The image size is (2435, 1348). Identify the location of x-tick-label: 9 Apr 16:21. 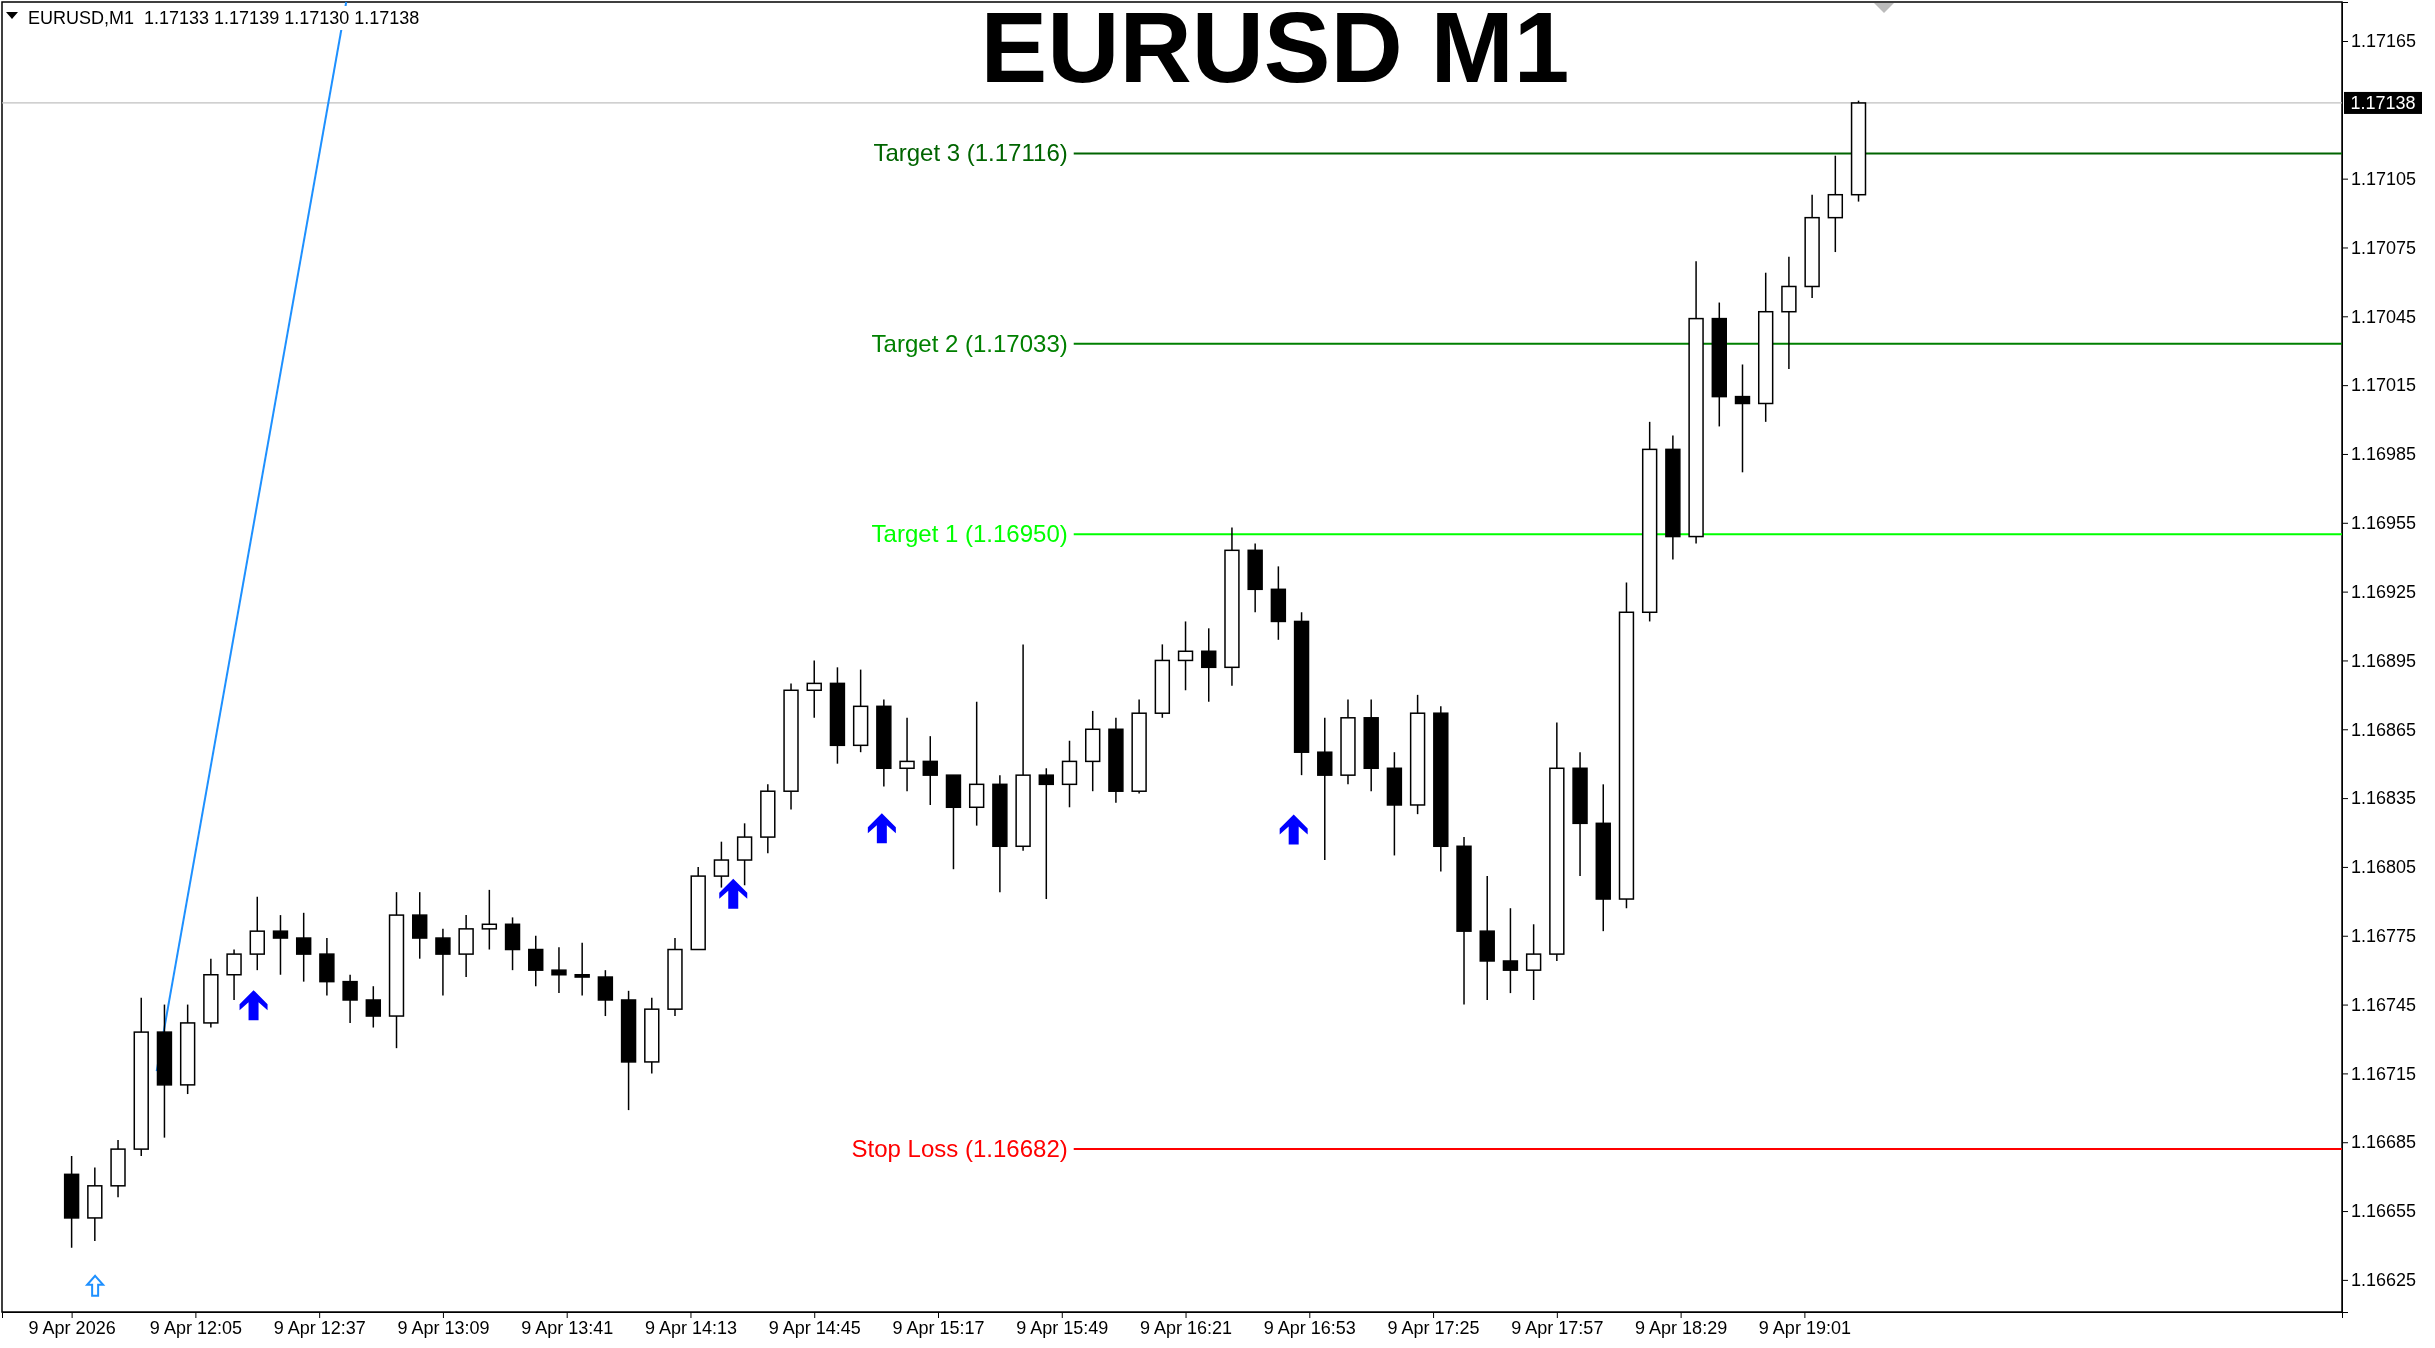
(1186, 1327).